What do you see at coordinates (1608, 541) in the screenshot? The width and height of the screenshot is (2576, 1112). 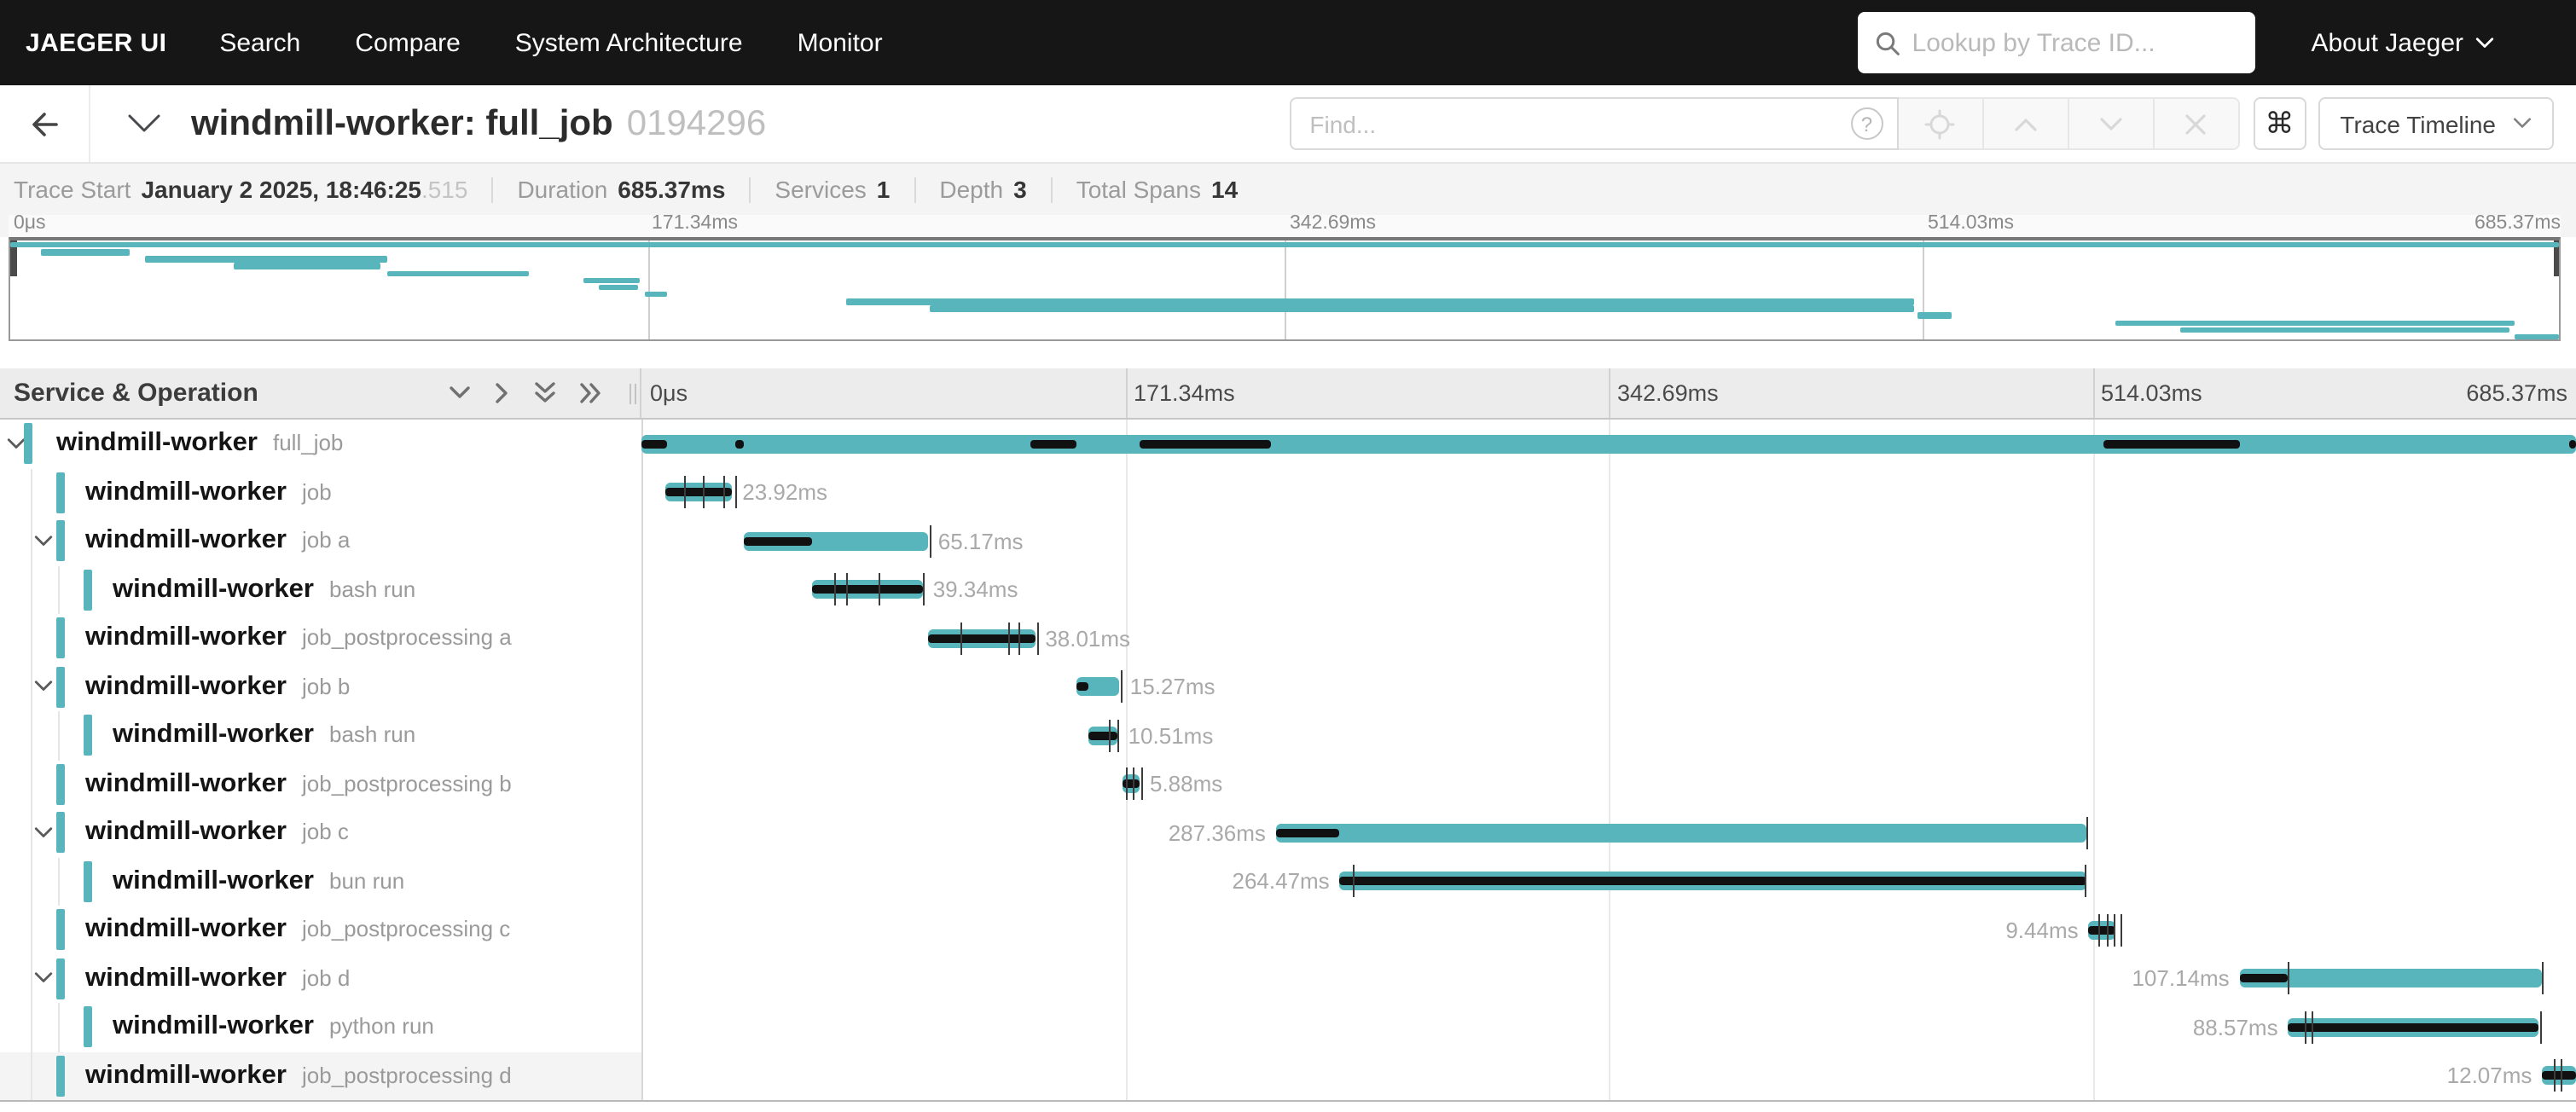 I see `span-bar-cell: 65.17ms` at bounding box center [1608, 541].